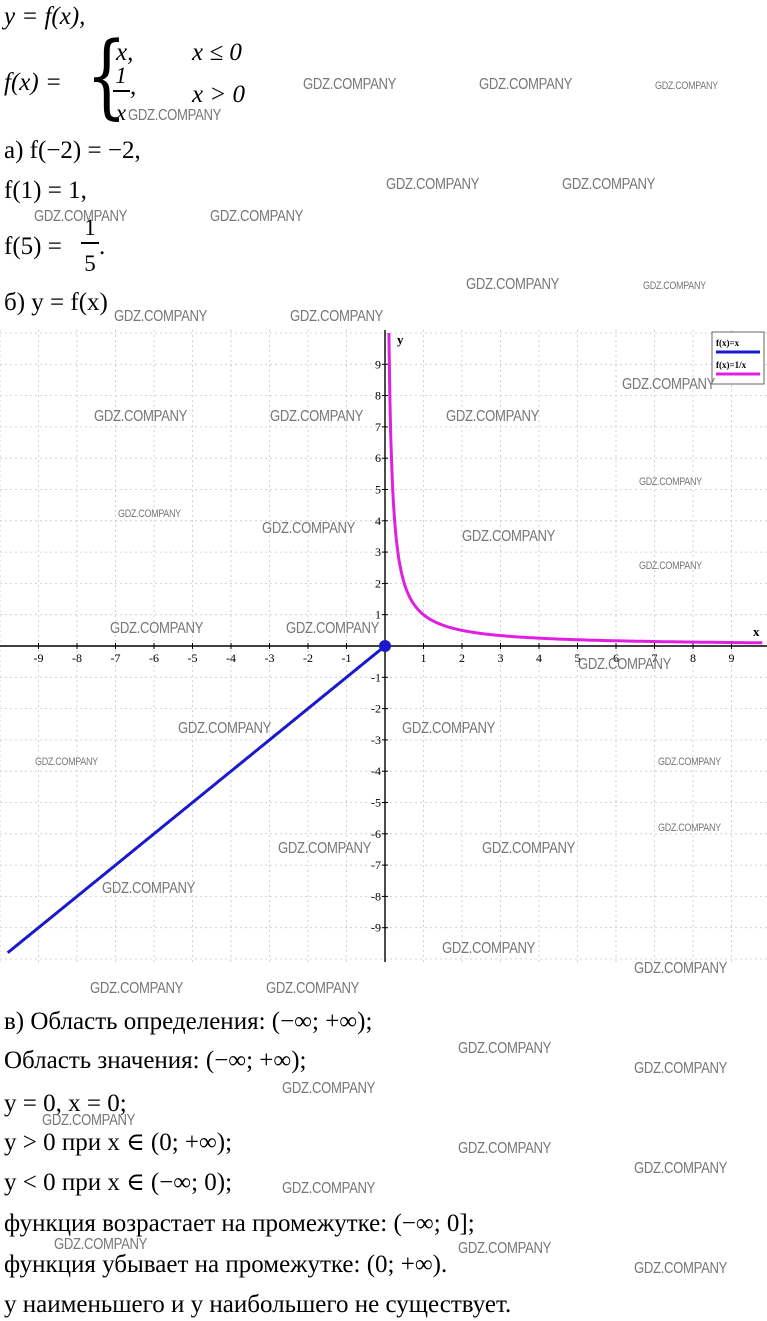 This screenshot has width=767, height=1321. Describe the element at coordinates (218, 94) in the screenshot. I see `case2-condition: x > 0` at that location.